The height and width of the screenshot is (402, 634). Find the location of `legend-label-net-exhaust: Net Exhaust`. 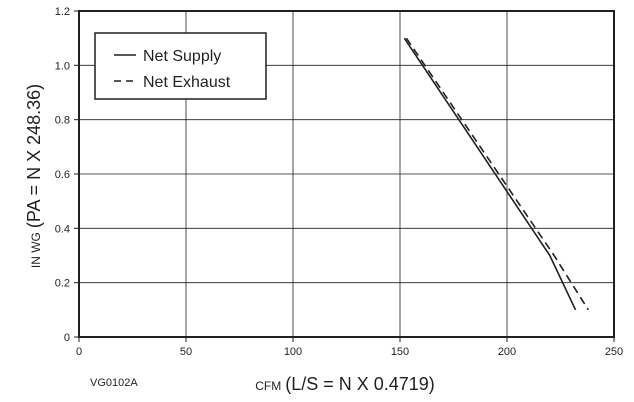

legend-label-net-exhaust: Net Exhaust is located at coordinates (187, 82).